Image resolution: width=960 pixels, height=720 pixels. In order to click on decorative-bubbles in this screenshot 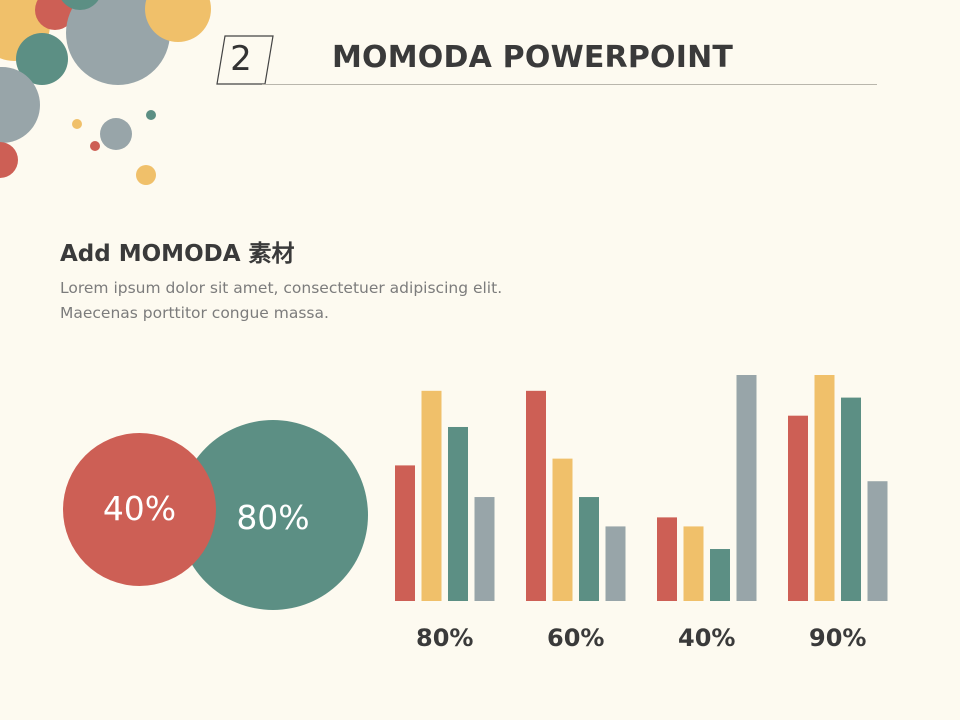, I will do `click(105, 92)`.